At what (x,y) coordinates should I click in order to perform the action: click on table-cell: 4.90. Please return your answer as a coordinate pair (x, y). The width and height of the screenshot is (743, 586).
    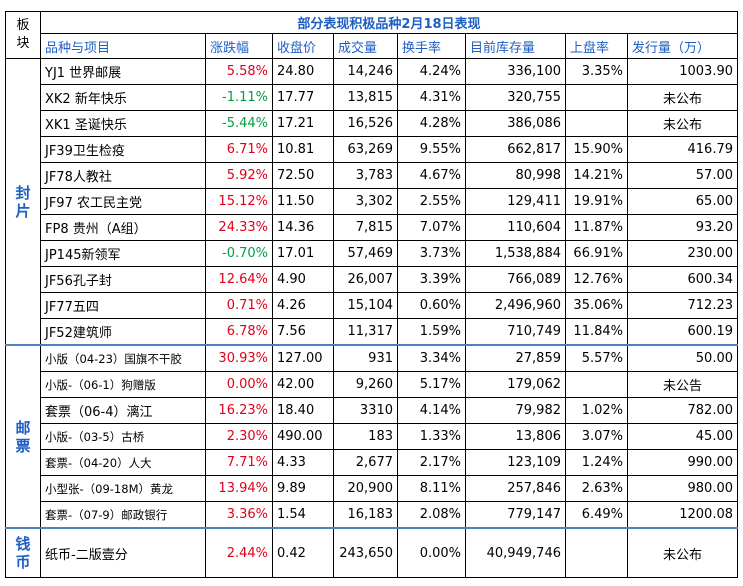
    Looking at the image, I should click on (303, 279).